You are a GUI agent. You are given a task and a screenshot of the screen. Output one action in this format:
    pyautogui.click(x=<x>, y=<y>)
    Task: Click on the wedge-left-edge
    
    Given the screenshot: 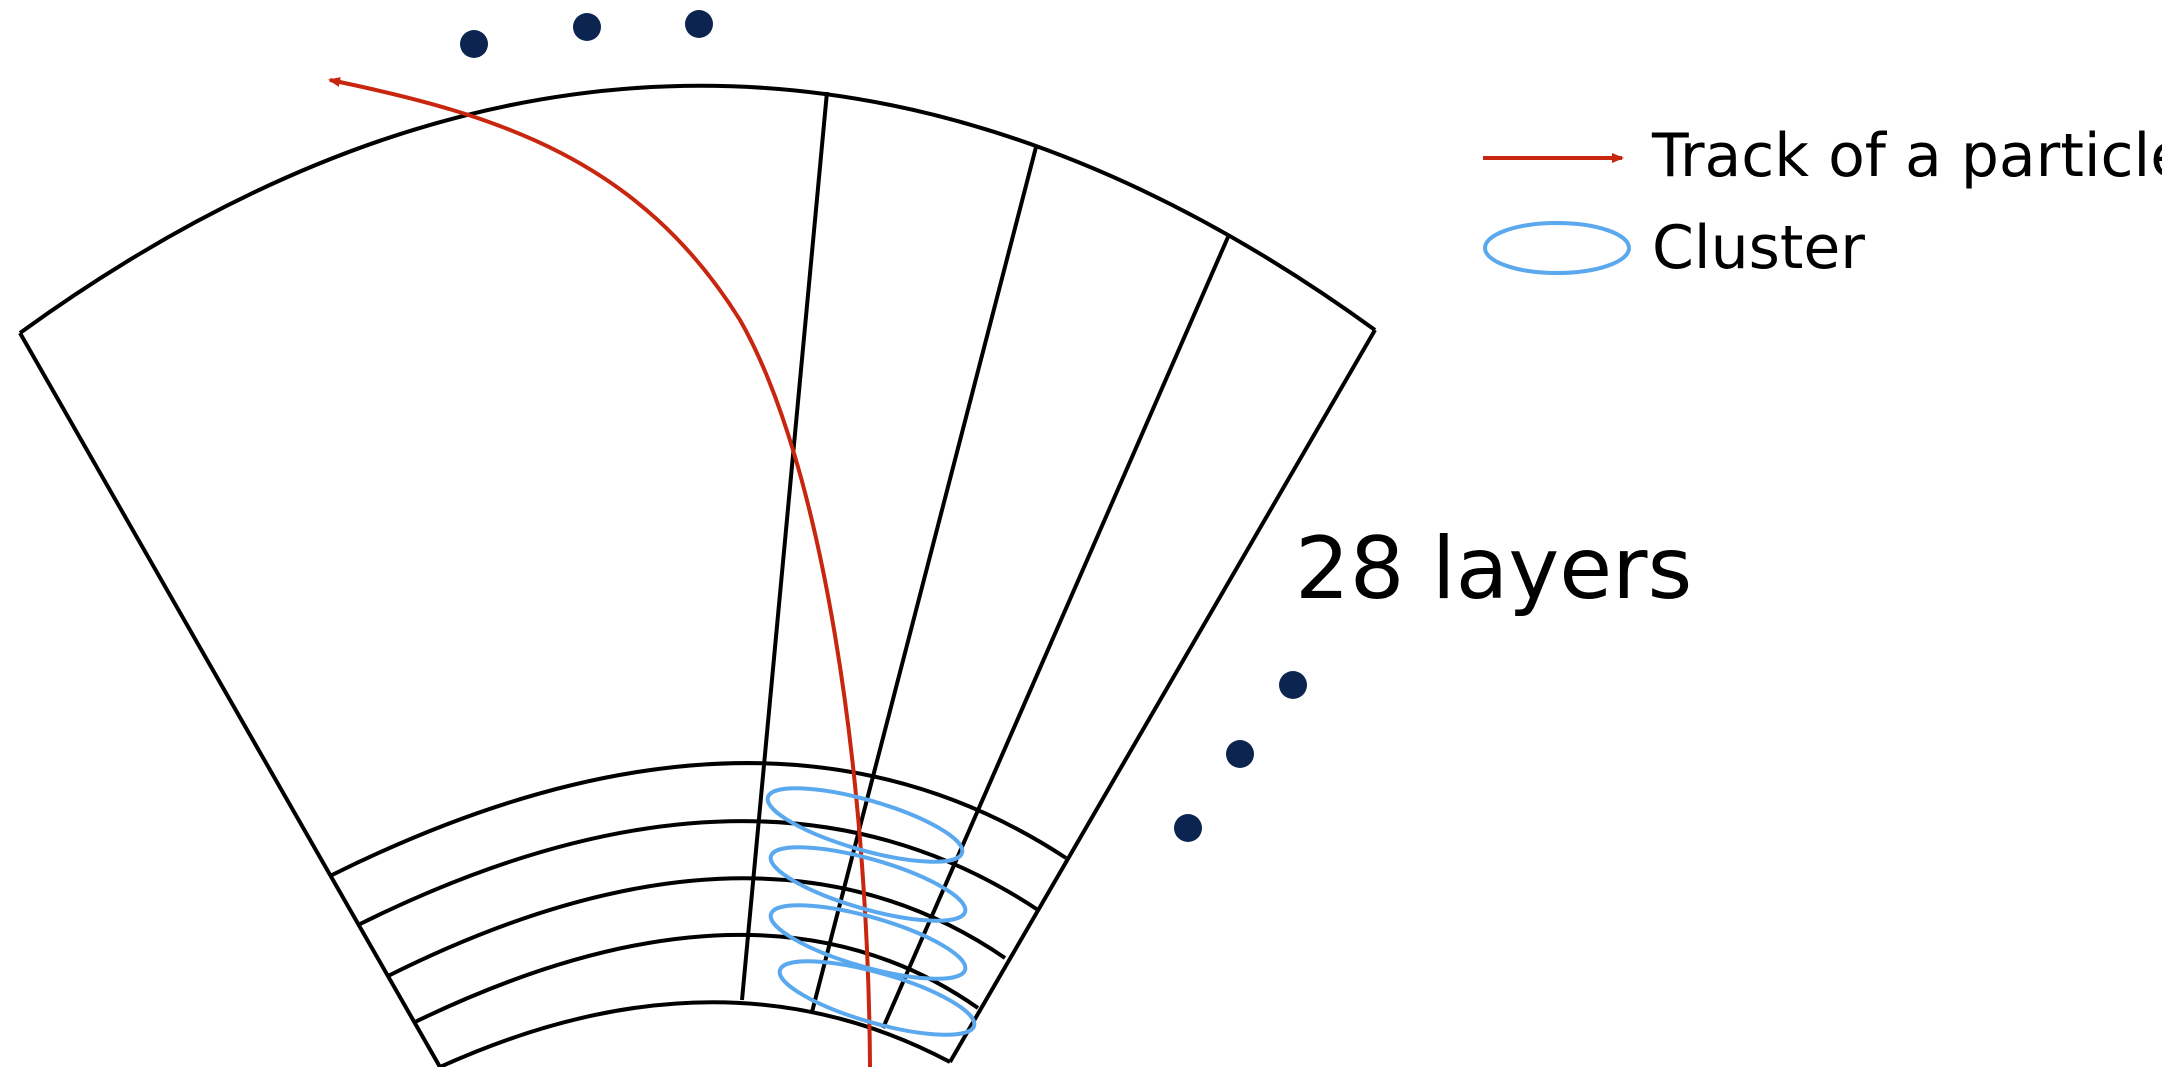 What is the action you would take?
    pyautogui.click(x=230, y=699)
    